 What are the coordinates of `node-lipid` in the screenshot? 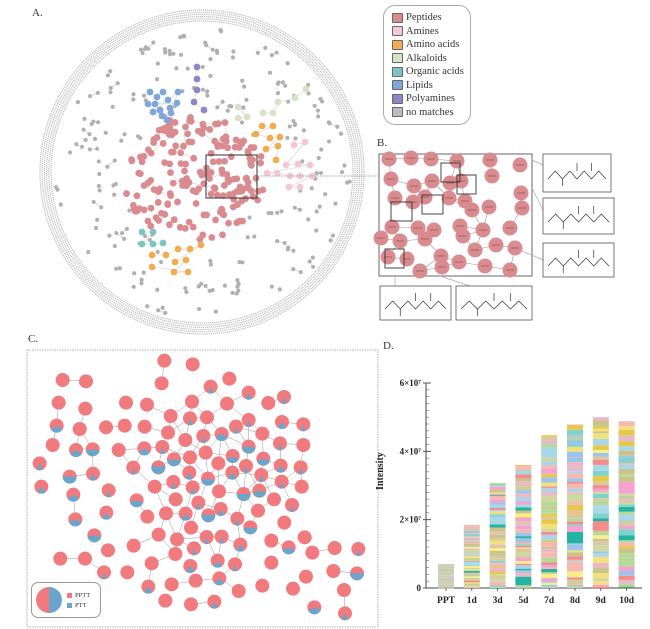 It's located at (155, 104).